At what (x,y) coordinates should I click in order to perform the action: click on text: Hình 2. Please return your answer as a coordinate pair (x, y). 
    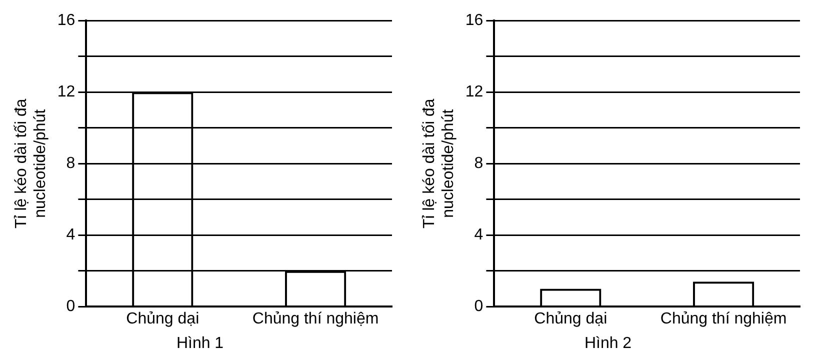
    Looking at the image, I should click on (608, 343).